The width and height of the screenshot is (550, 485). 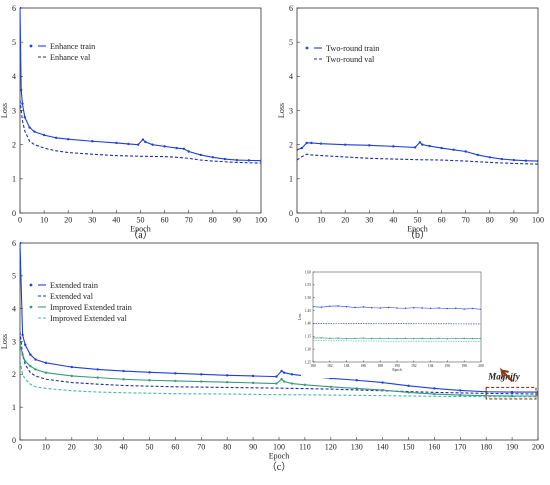 I want to click on x-tick-label: 150, so click(x=409, y=447).